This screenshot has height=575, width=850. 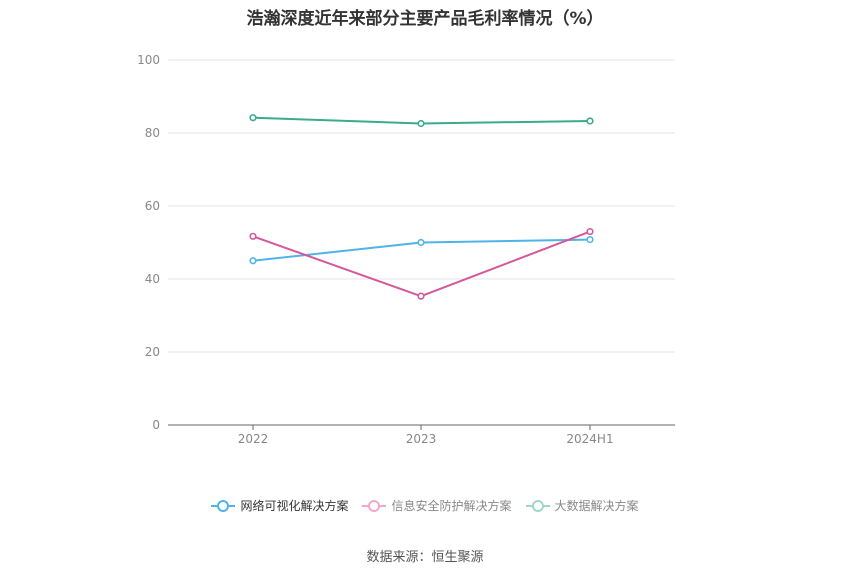 I want to click on x-tick-label: 2022, so click(x=253, y=439).